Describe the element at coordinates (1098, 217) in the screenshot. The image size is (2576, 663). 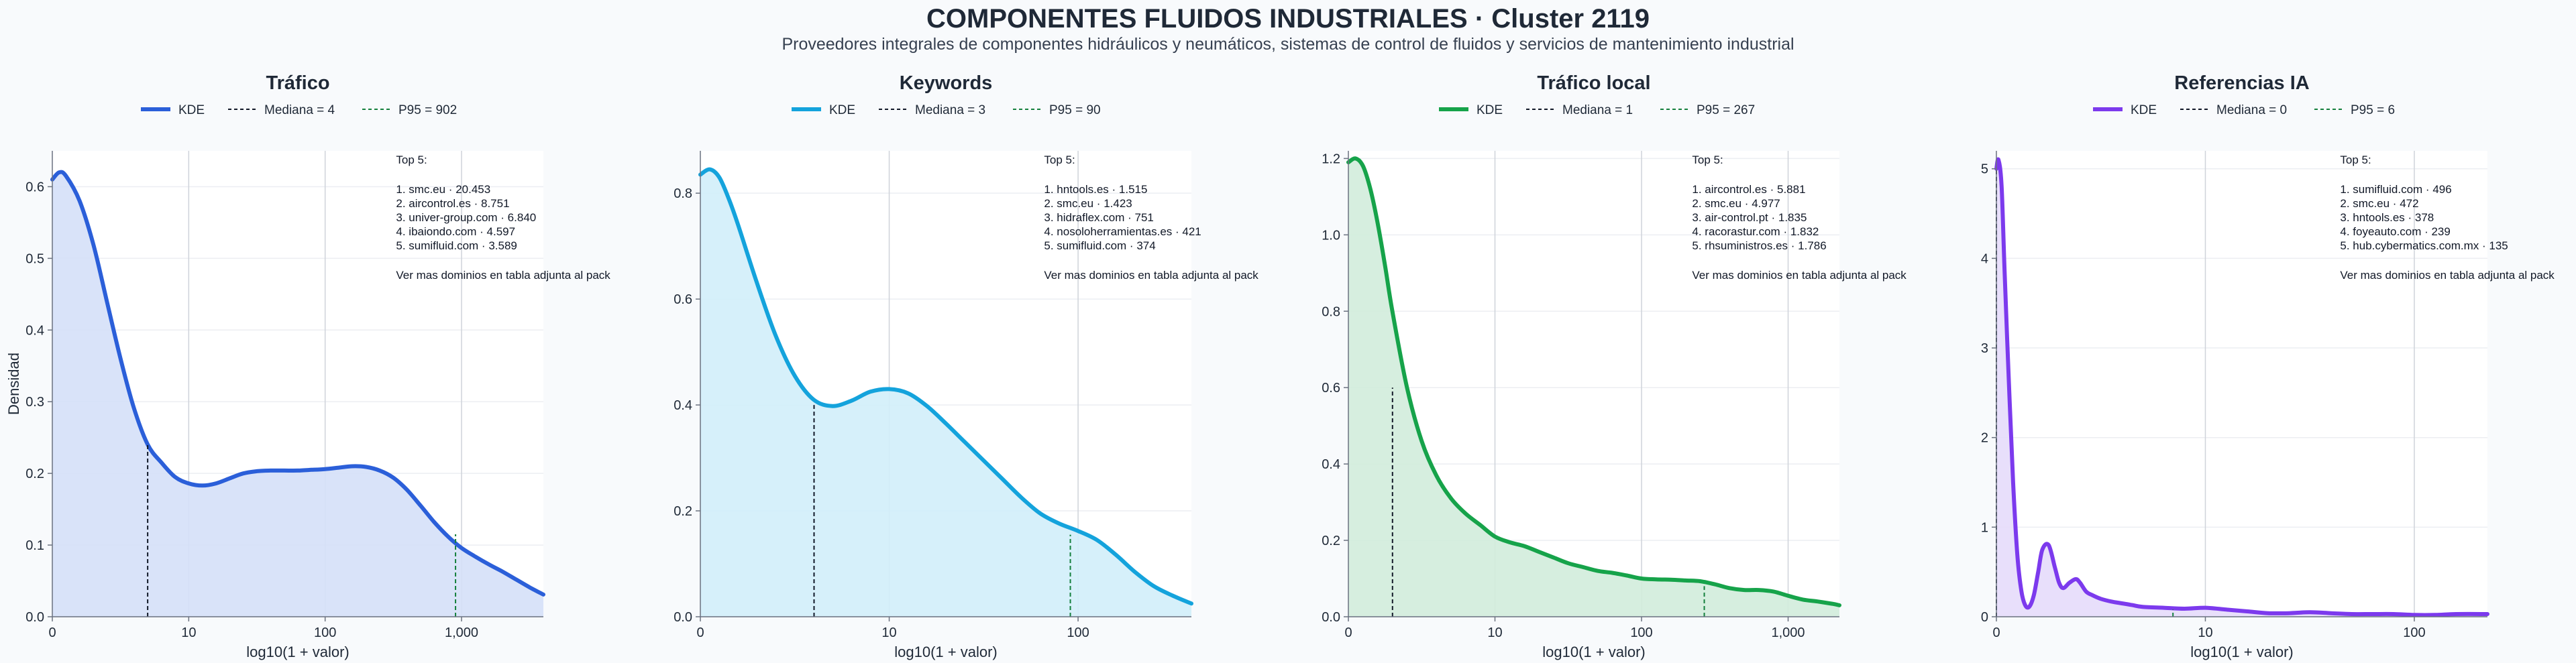
I see `top5-item: 3. hidraflex.com · 751` at that location.